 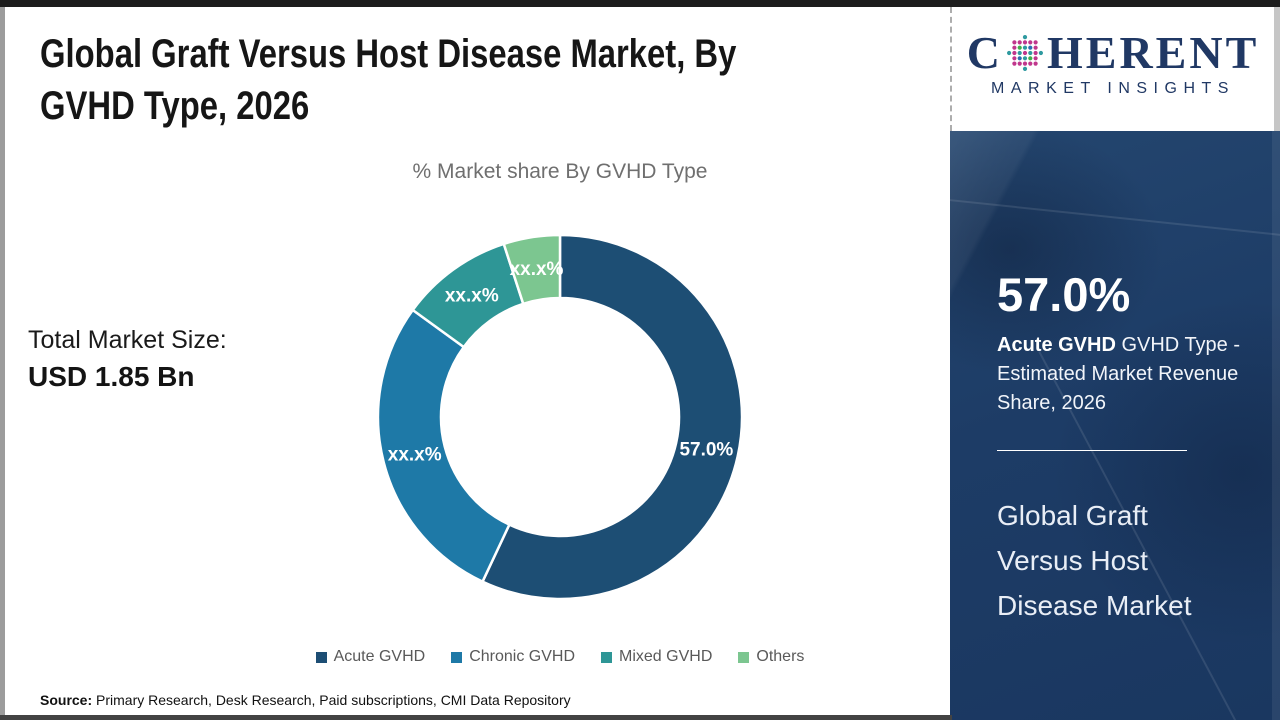 I want to click on frame-border-top, so click(x=640, y=3).